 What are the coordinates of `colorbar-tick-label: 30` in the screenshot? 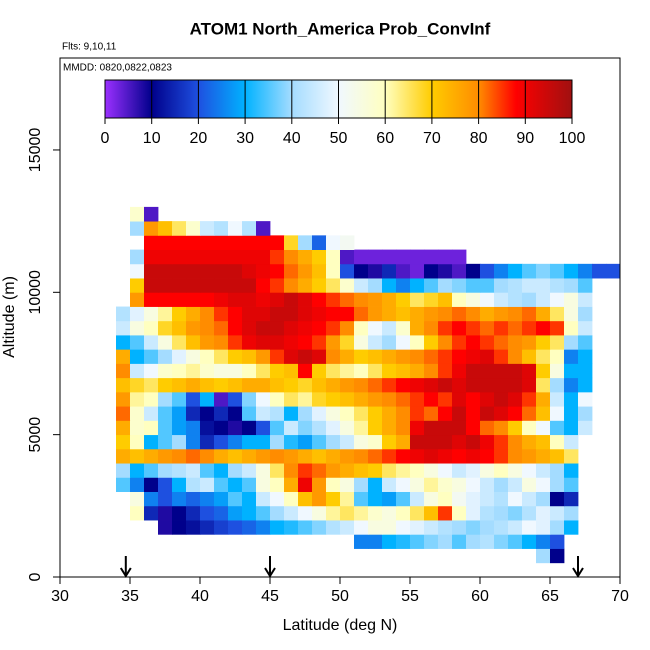 It's located at (245, 138).